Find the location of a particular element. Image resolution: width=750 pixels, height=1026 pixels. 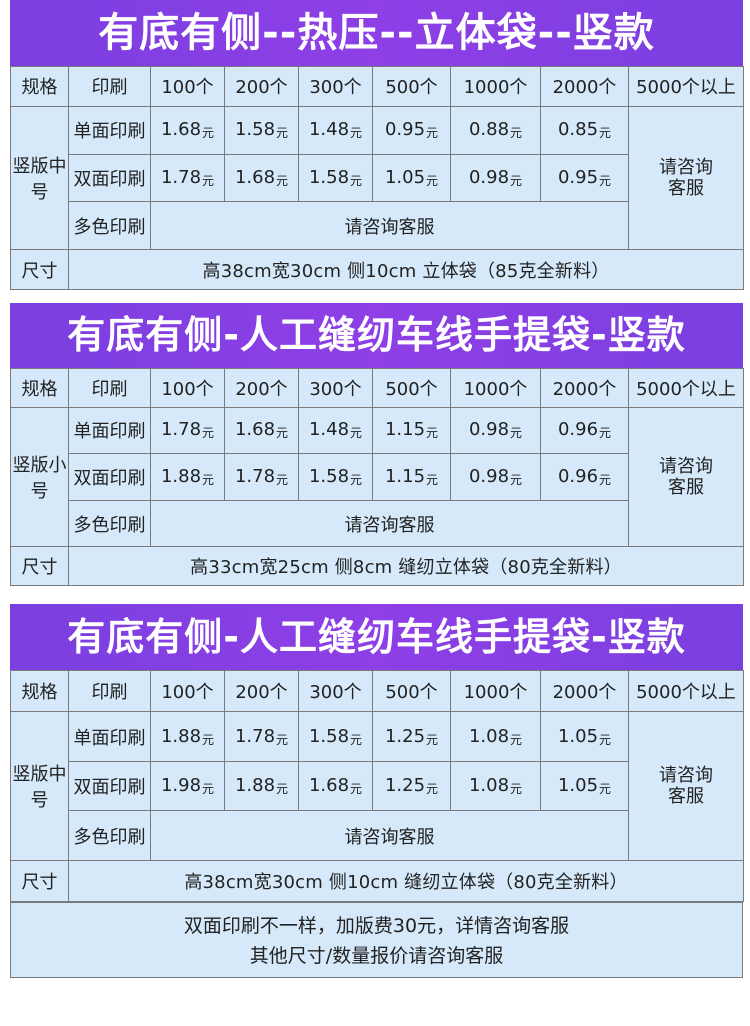

note-line-1: 双面印刷不一样，加版费30元，详情咨询客服 is located at coordinates (376, 926).